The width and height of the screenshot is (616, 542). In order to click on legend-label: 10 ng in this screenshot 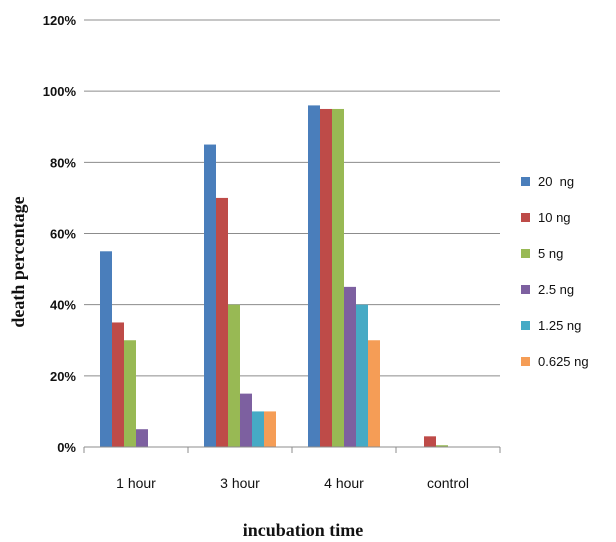, I will do `click(554, 217)`.